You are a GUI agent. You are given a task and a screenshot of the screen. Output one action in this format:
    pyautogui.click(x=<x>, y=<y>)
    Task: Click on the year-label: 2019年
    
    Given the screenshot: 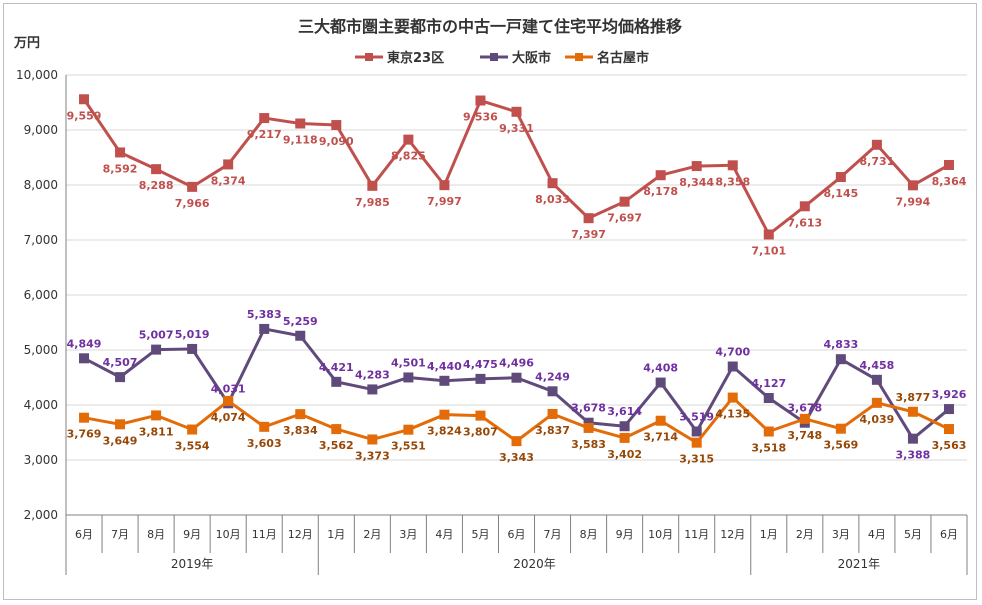 What is the action you would take?
    pyautogui.click(x=192, y=564)
    